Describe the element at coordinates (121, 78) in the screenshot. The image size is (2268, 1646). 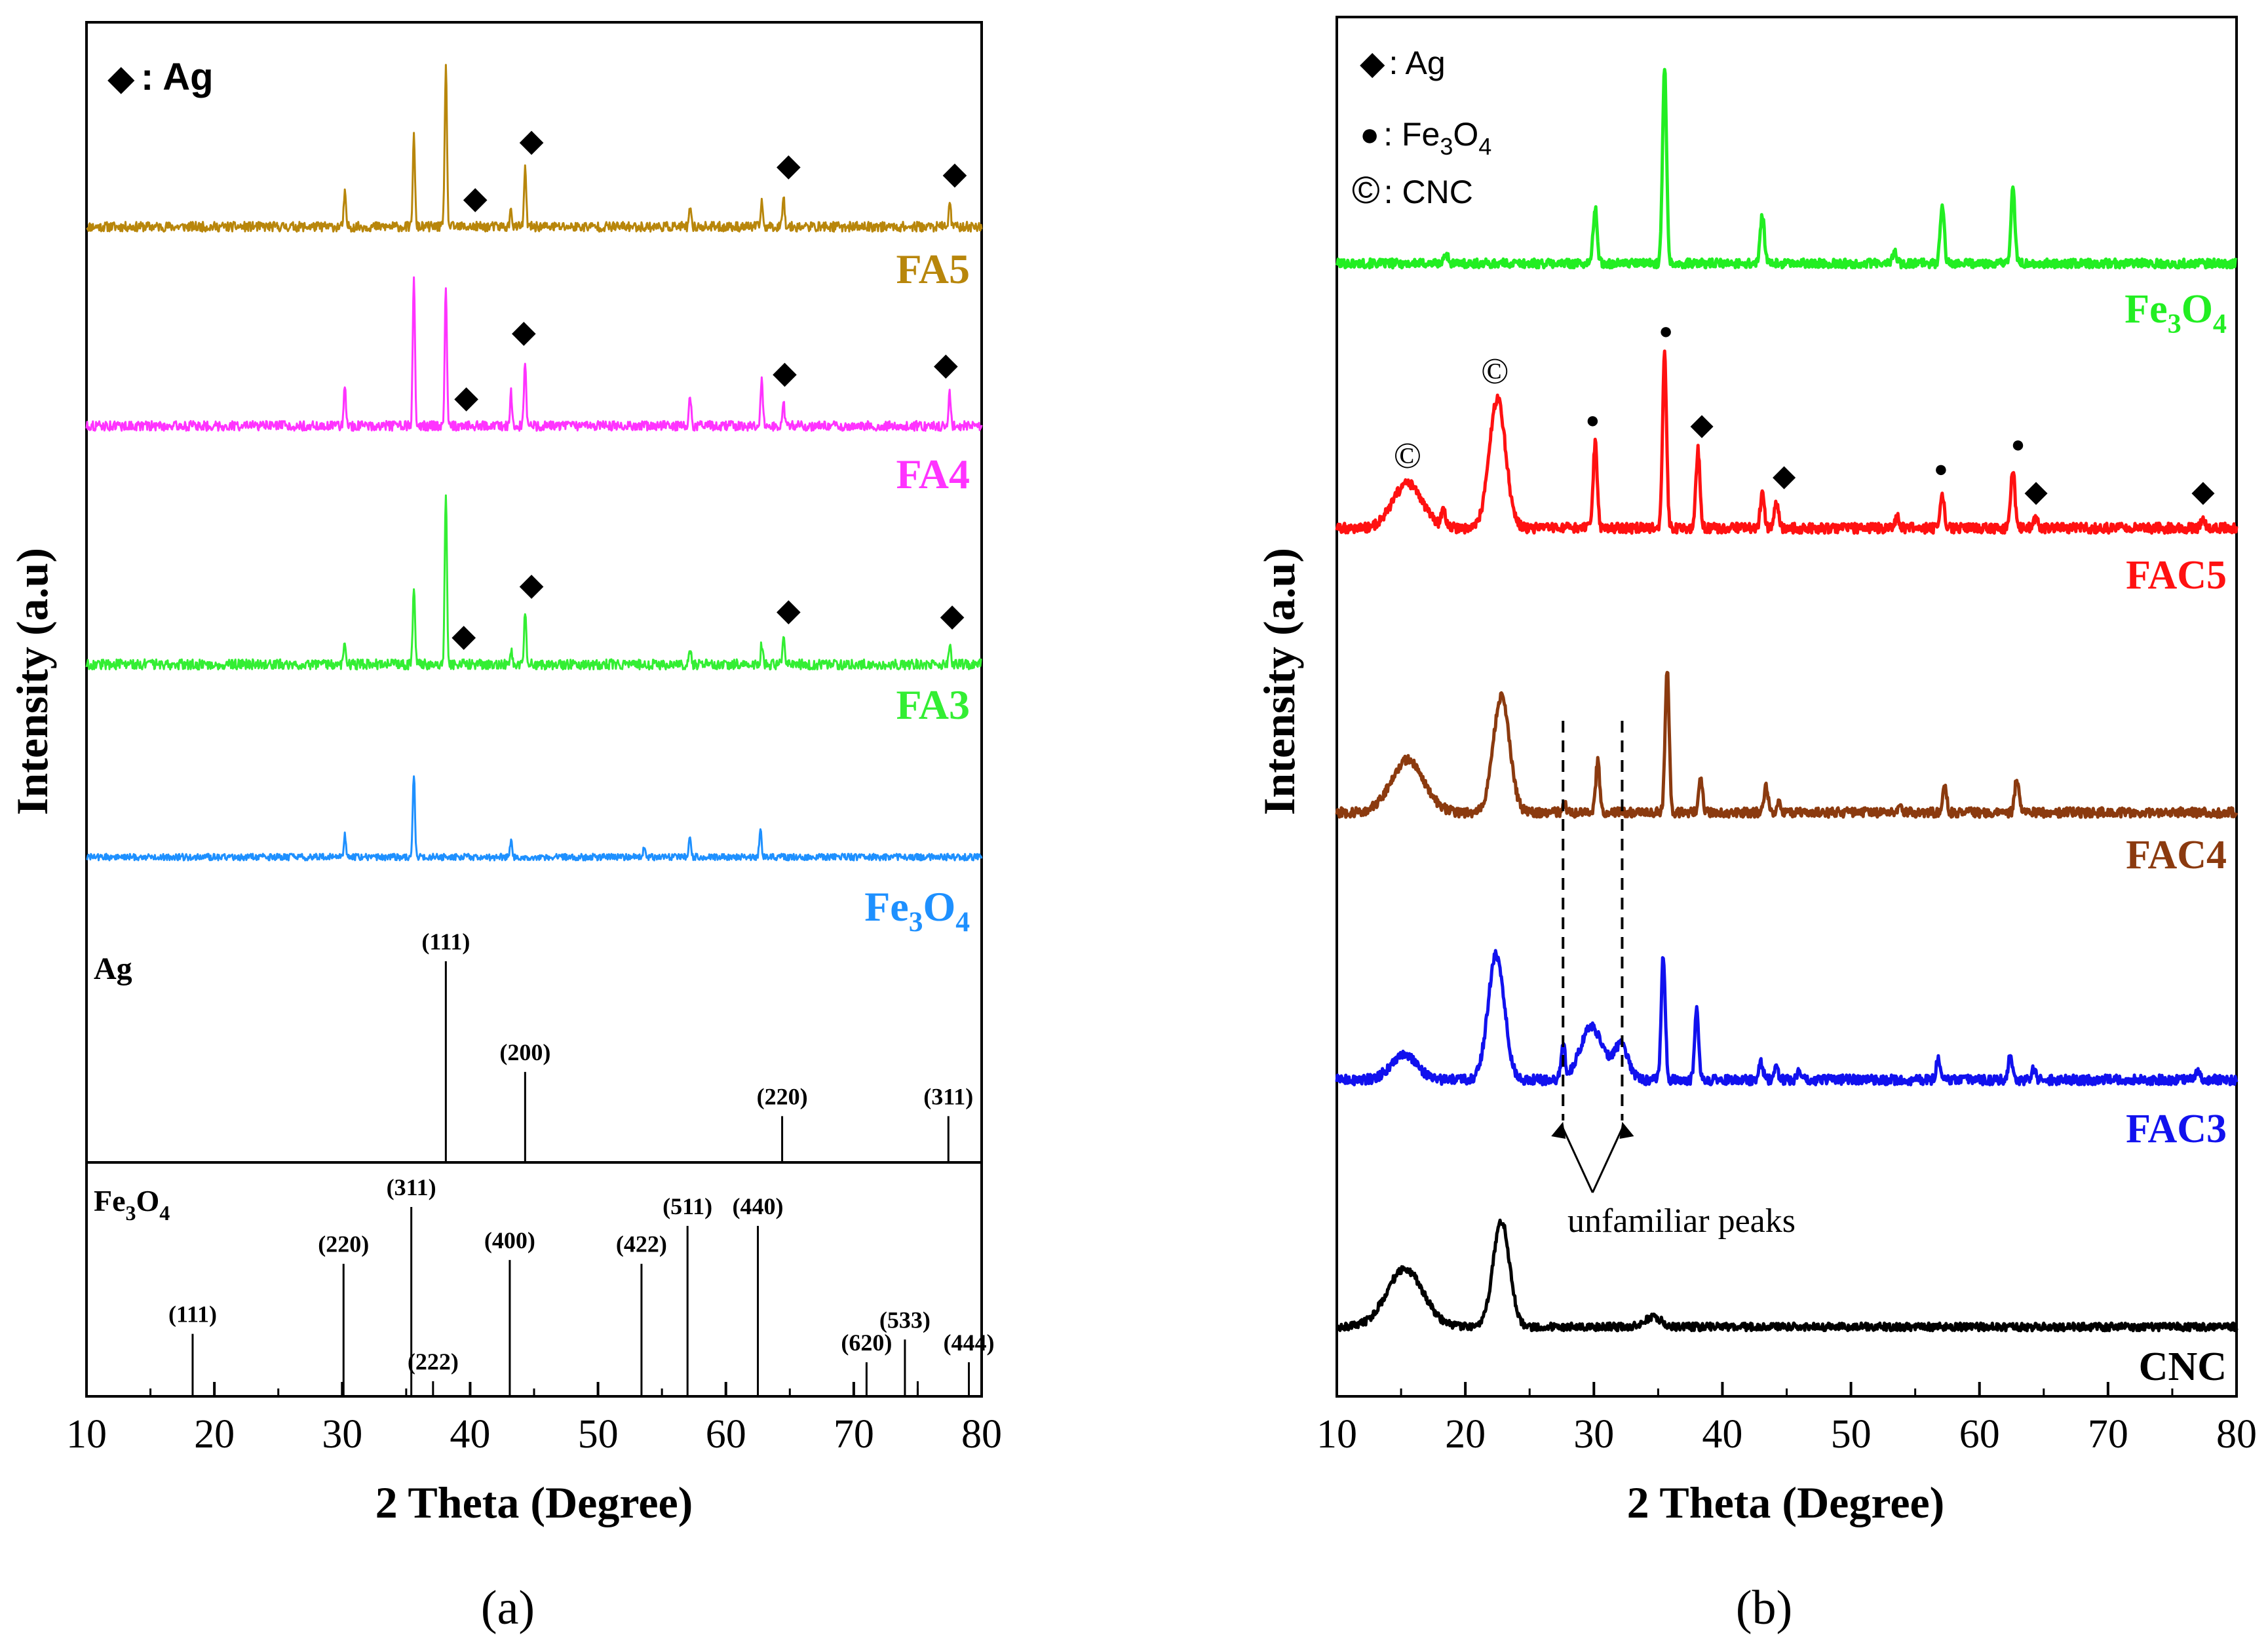
I see `panel-a-legend-symbol: ◆` at that location.